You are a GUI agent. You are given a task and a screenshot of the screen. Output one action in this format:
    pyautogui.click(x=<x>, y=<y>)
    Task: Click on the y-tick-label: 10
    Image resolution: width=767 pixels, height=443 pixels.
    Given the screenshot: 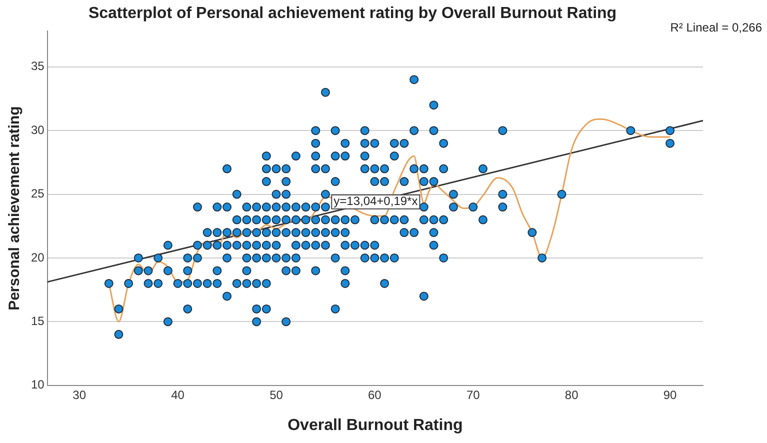 What is the action you would take?
    pyautogui.click(x=37, y=385)
    